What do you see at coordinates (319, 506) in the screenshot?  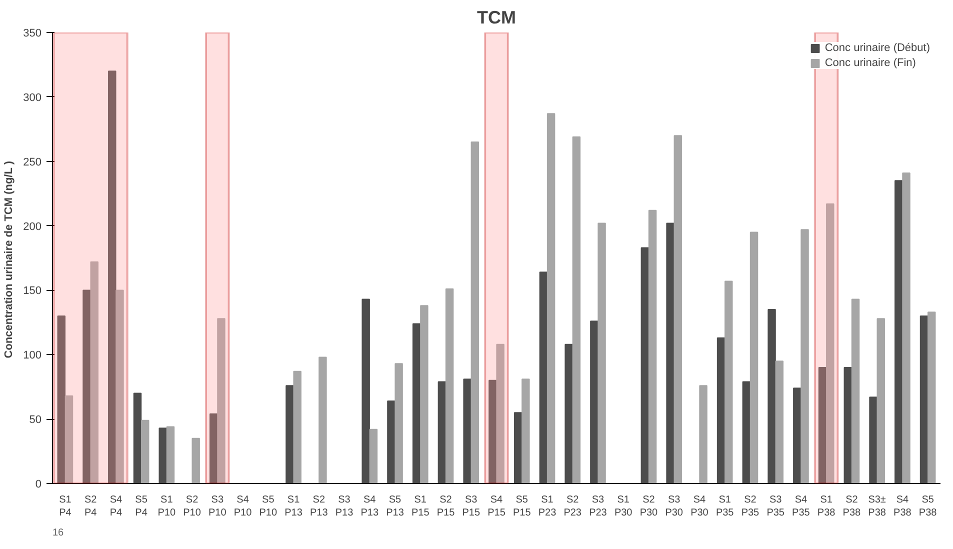 I see `x-tick-label: S2 P13` at bounding box center [319, 506].